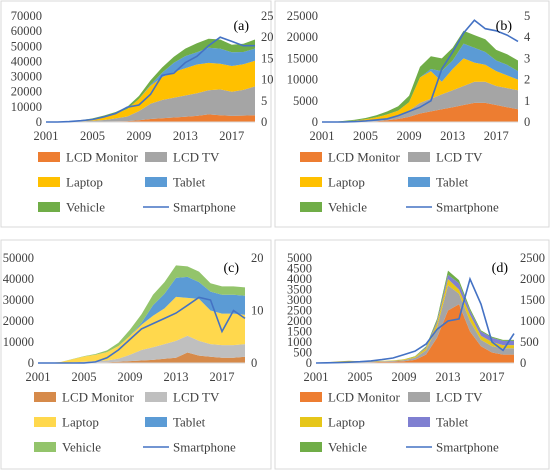  I want to click on y-tick-label: 15000, so click(302, 58).